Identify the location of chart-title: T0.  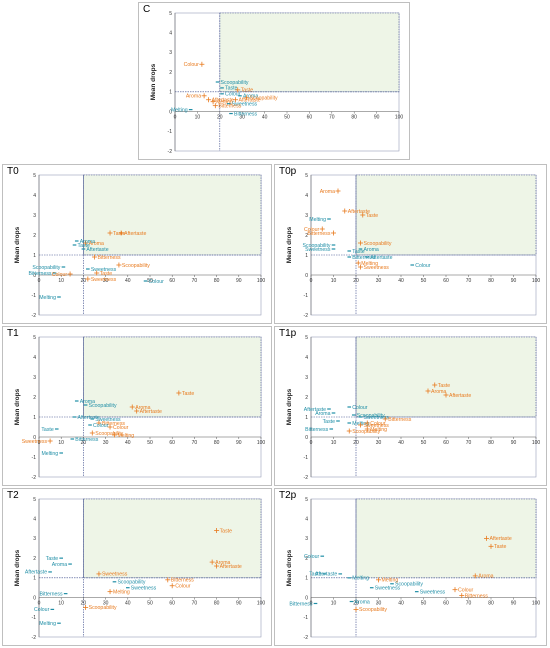
(13, 171).